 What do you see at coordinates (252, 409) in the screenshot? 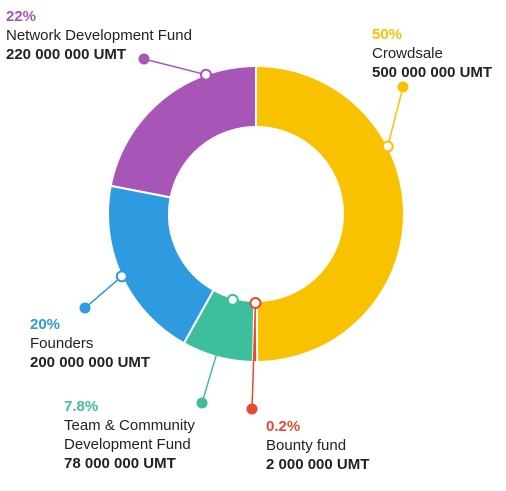
I see `leader-dot-bounty-fund` at bounding box center [252, 409].